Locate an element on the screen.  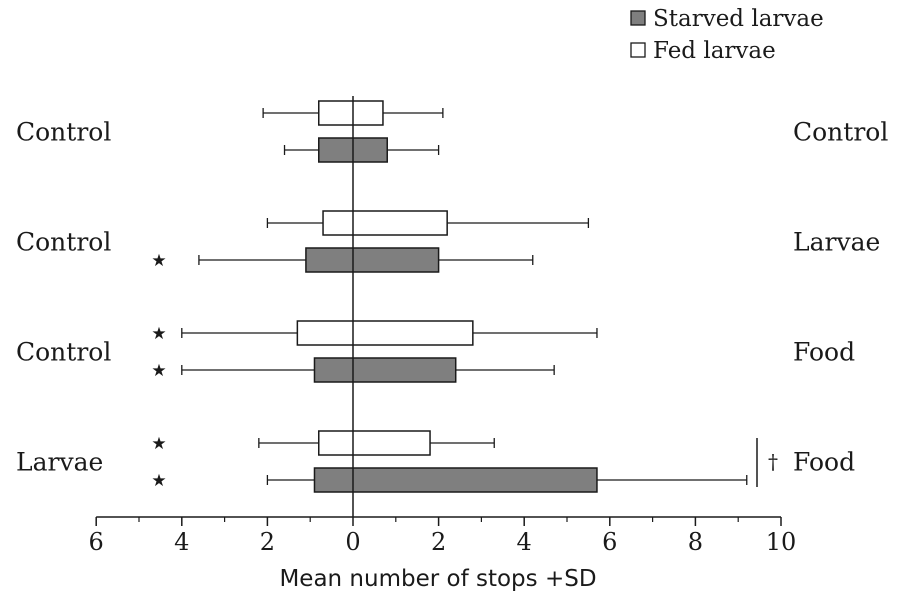
legend: Starved larvae Fed larvae is located at coordinates (727, 35).